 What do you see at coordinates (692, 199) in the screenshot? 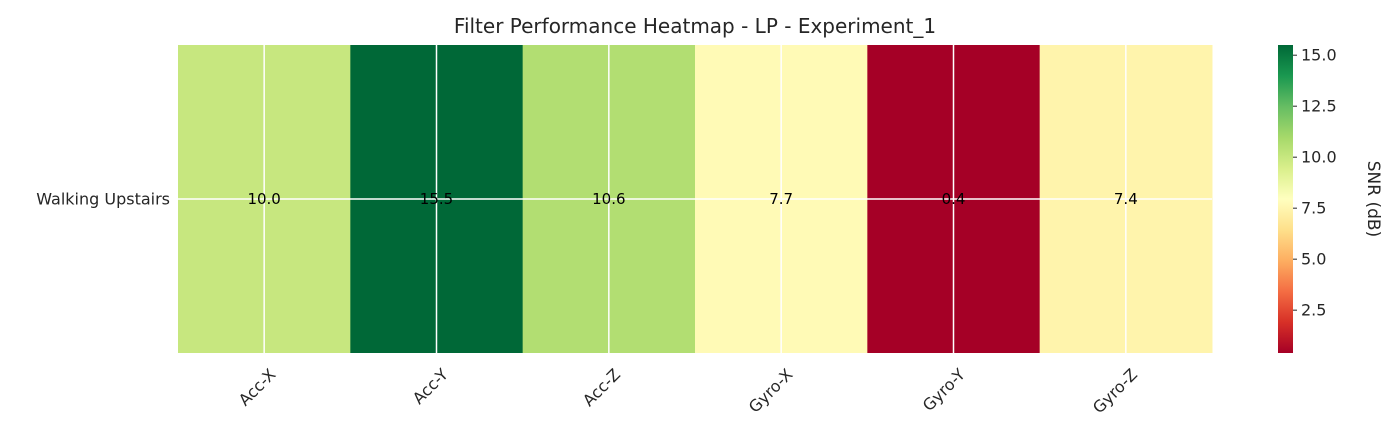
I see `cell-value-labels: 10.0 15.5 10.6 7.7 0.4 7.4` at bounding box center [692, 199].